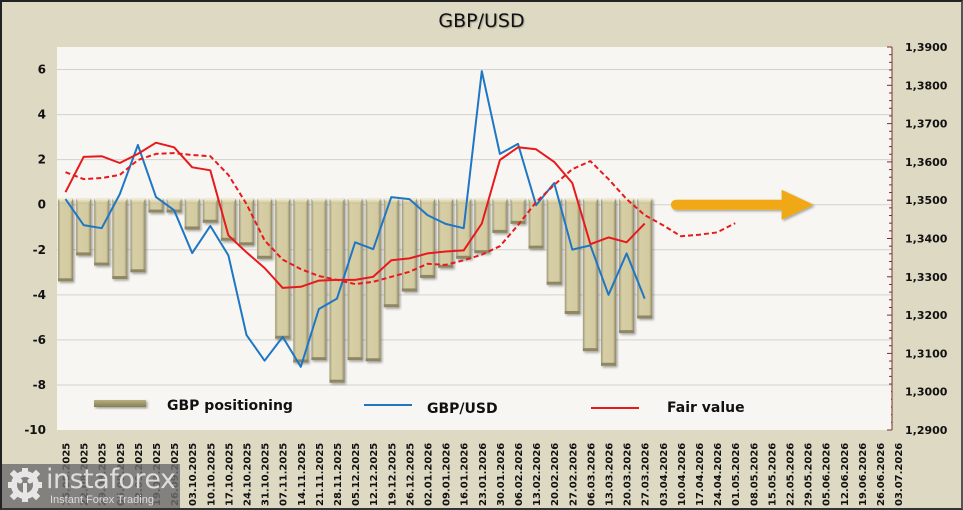 This screenshot has width=963, height=510. I want to click on x-tick-label: 03.07.2026, so click(899, 474).